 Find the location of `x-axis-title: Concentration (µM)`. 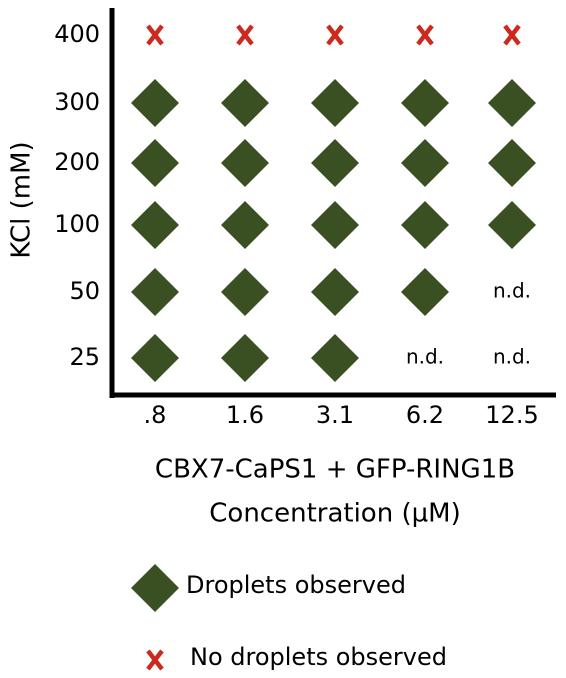

x-axis-title: Concentration (µM) is located at coordinates (334, 514).